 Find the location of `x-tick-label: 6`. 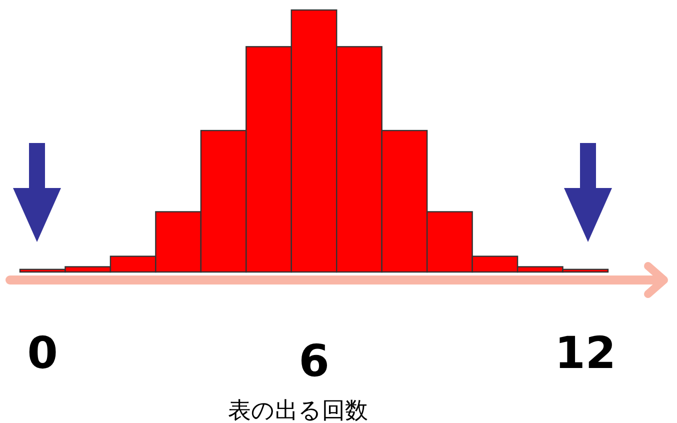

x-tick-label: 6 is located at coordinates (314, 361).